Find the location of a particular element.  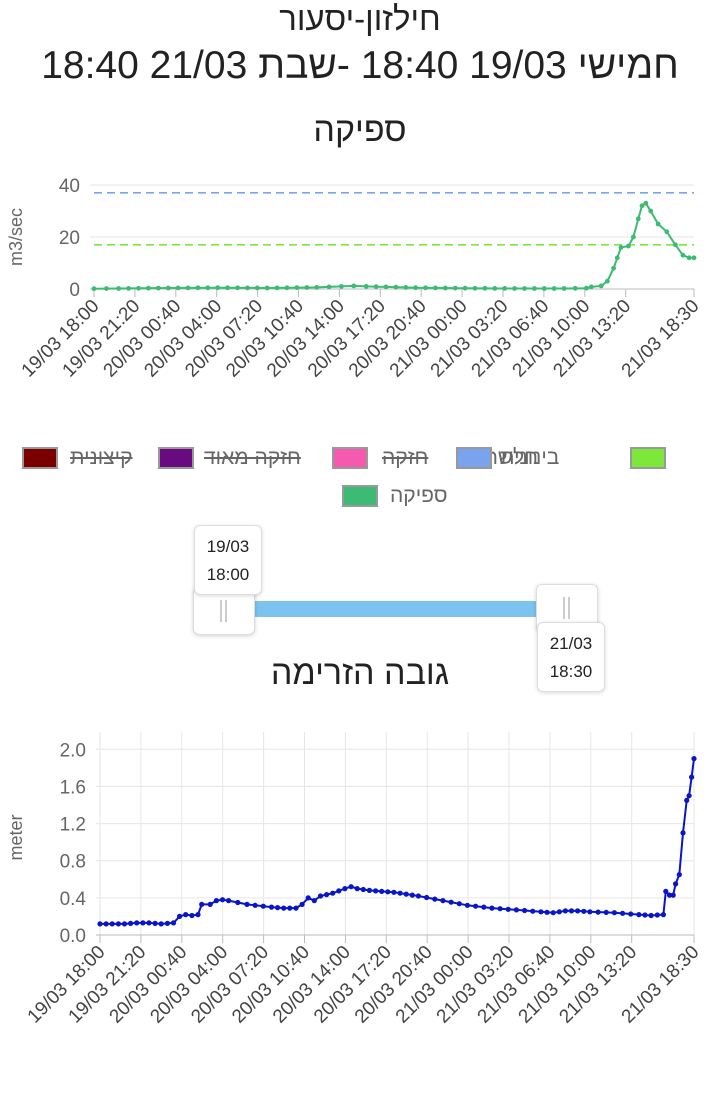

y-tick-label: 0.0 is located at coordinates (73, 936).